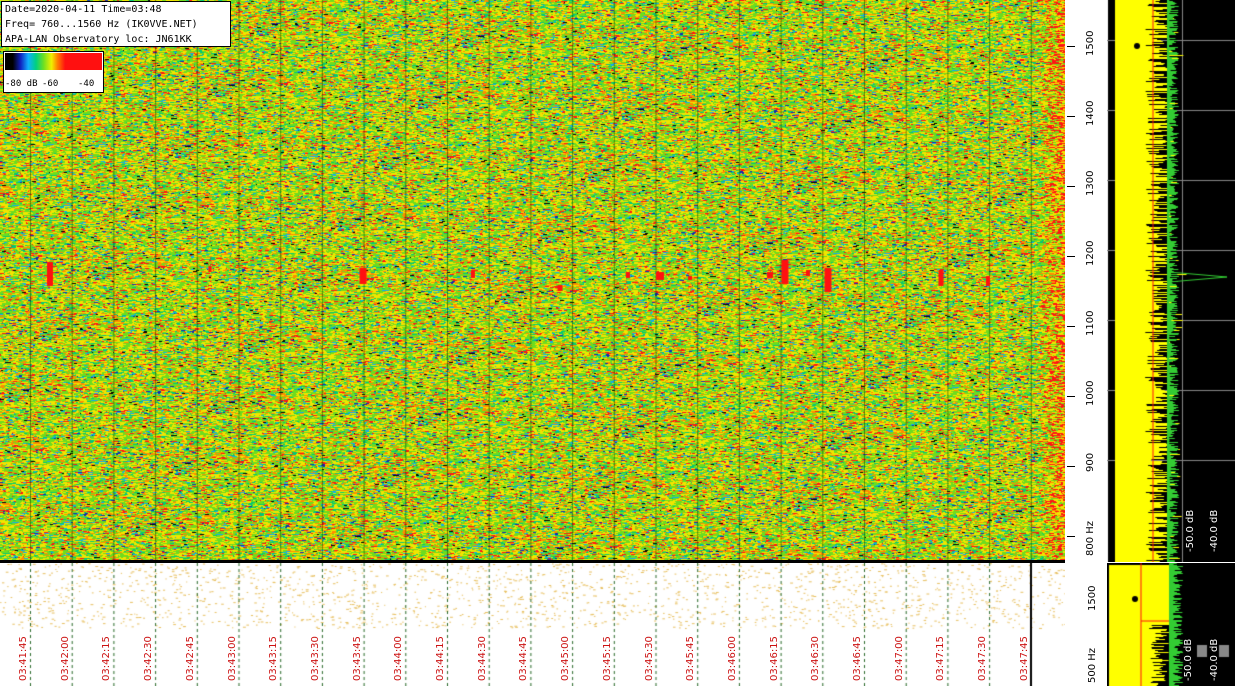 The width and height of the screenshot is (1235, 686). What do you see at coordinates (1090, 113) in the screenshot?
I see `hz-label-1400: 1400` at bounding box center [1090, 113].